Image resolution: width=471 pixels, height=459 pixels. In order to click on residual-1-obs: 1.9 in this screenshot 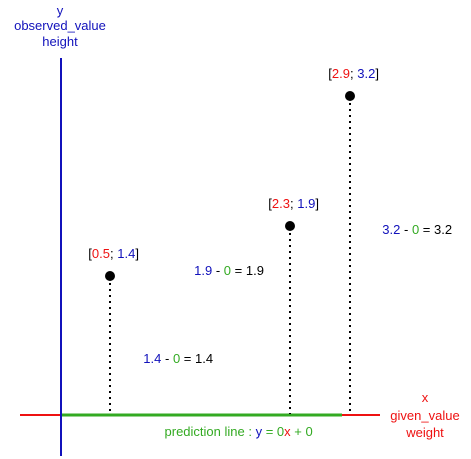, I will do `click(203, 270)`.